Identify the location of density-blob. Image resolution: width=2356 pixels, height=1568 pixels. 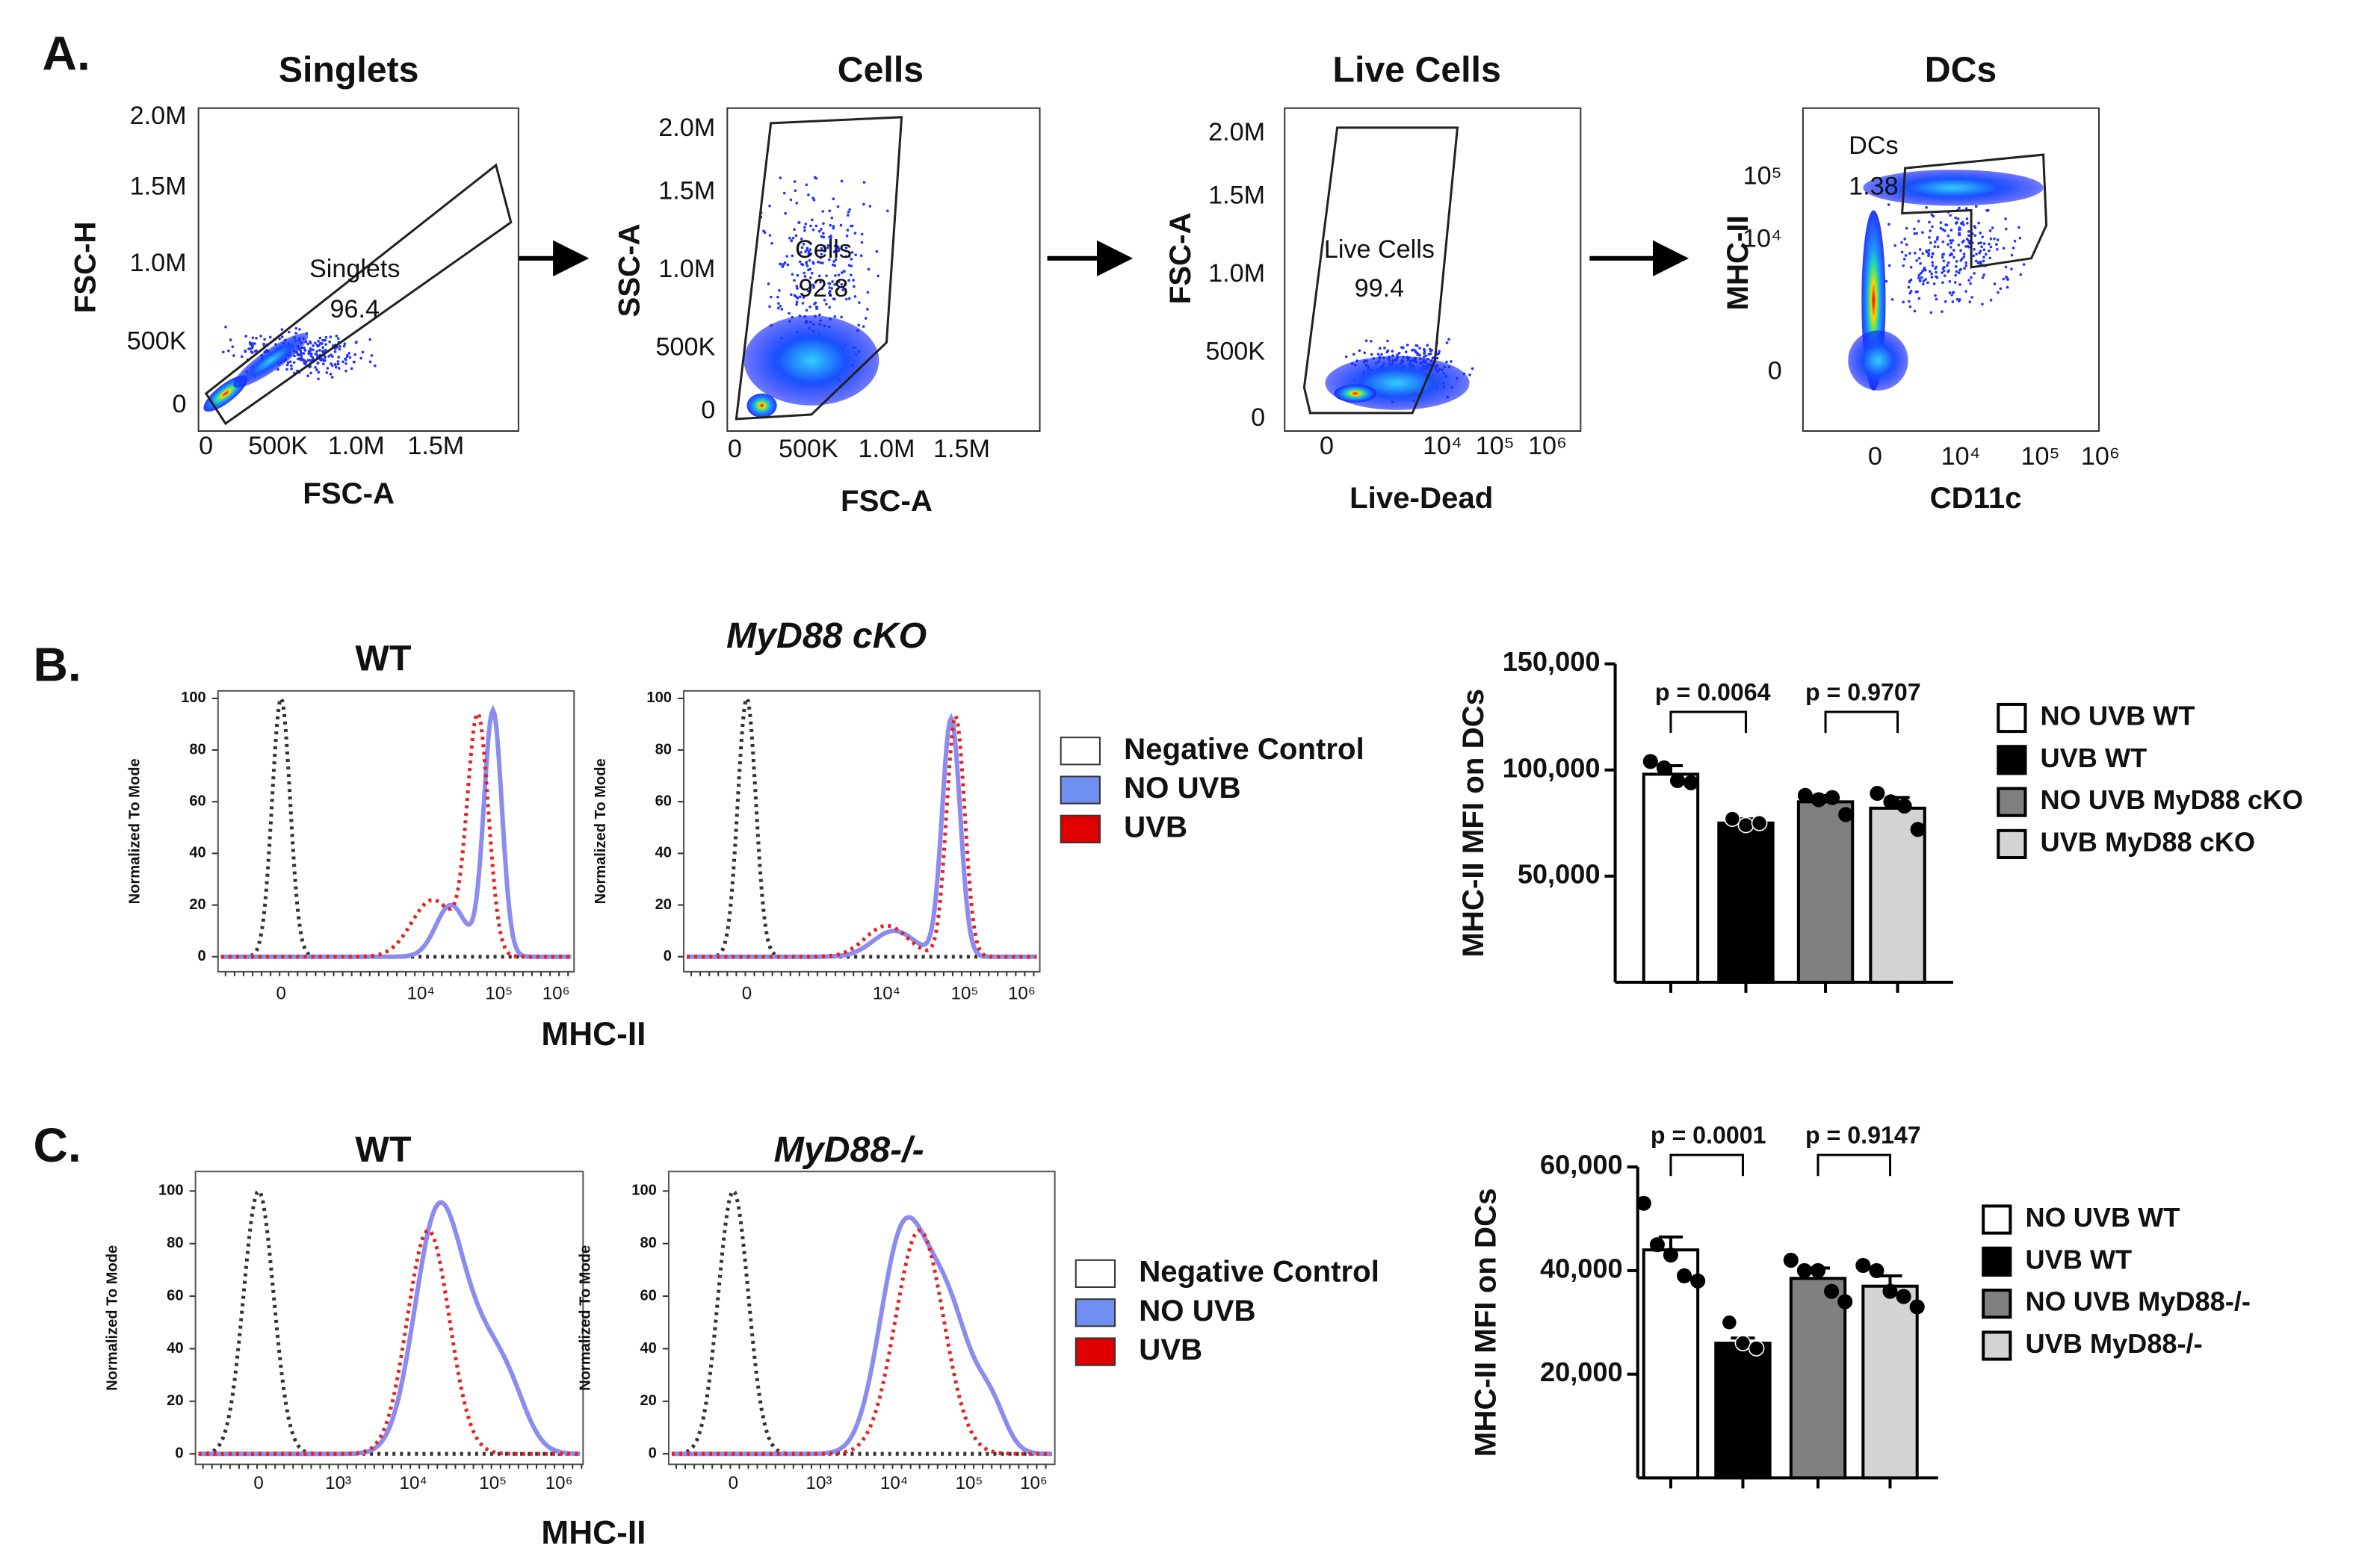
(811, 360).